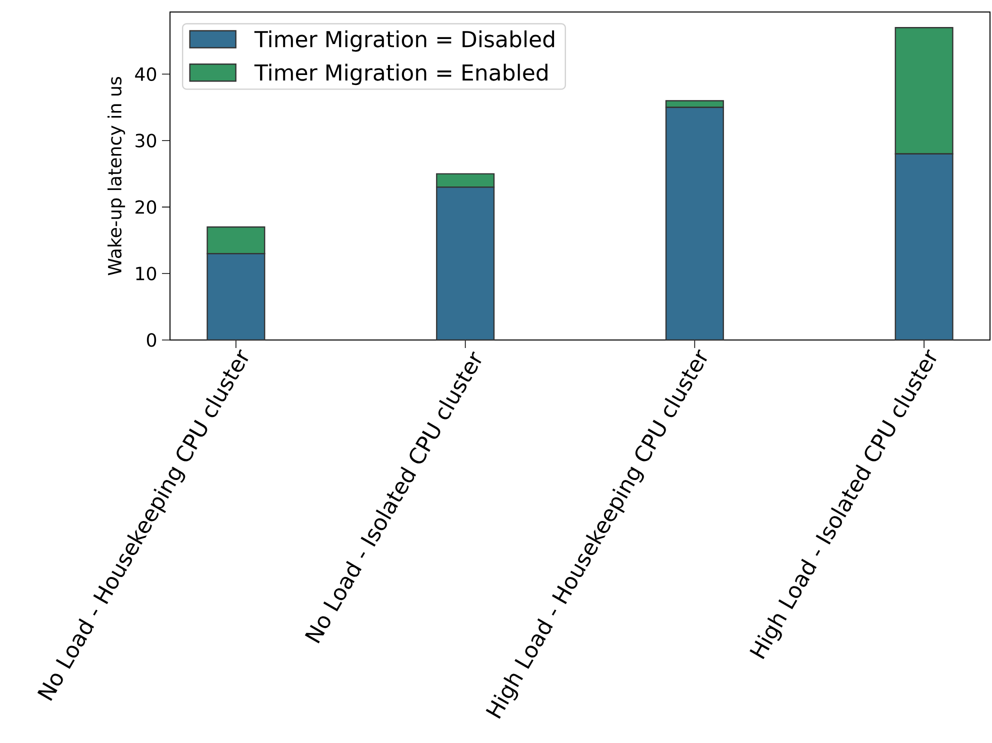 The height and width of the screenshot is (743, 992). What do you see at coordinates (145, 74) in the screenshot?
I see `y-tick-label: 40` at bounding box center [145, 74].